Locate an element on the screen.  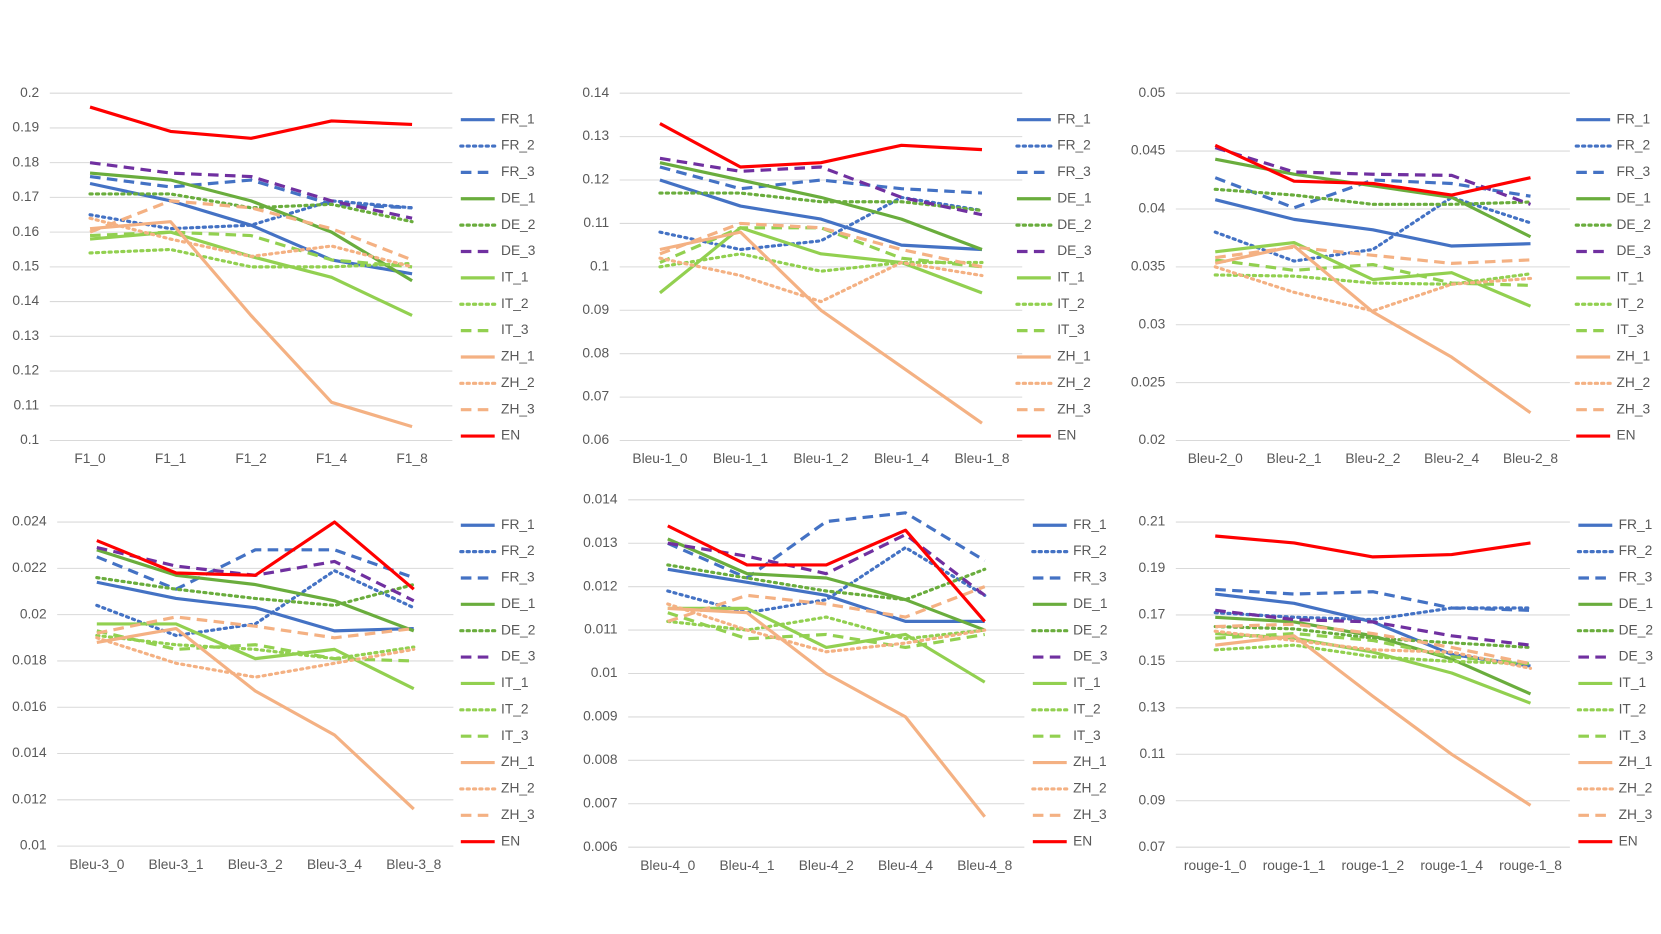
y-tick-label: 0.08 is located at coordinates (595, 352).